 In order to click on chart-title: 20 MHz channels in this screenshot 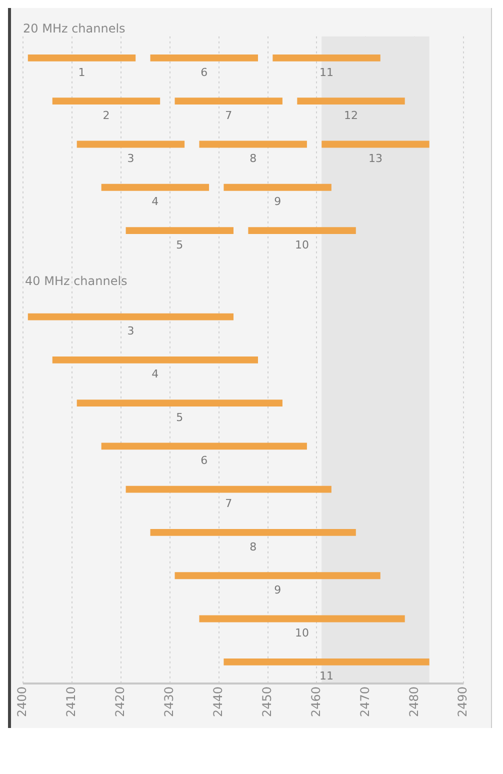, I will do `click(74, 28)`.